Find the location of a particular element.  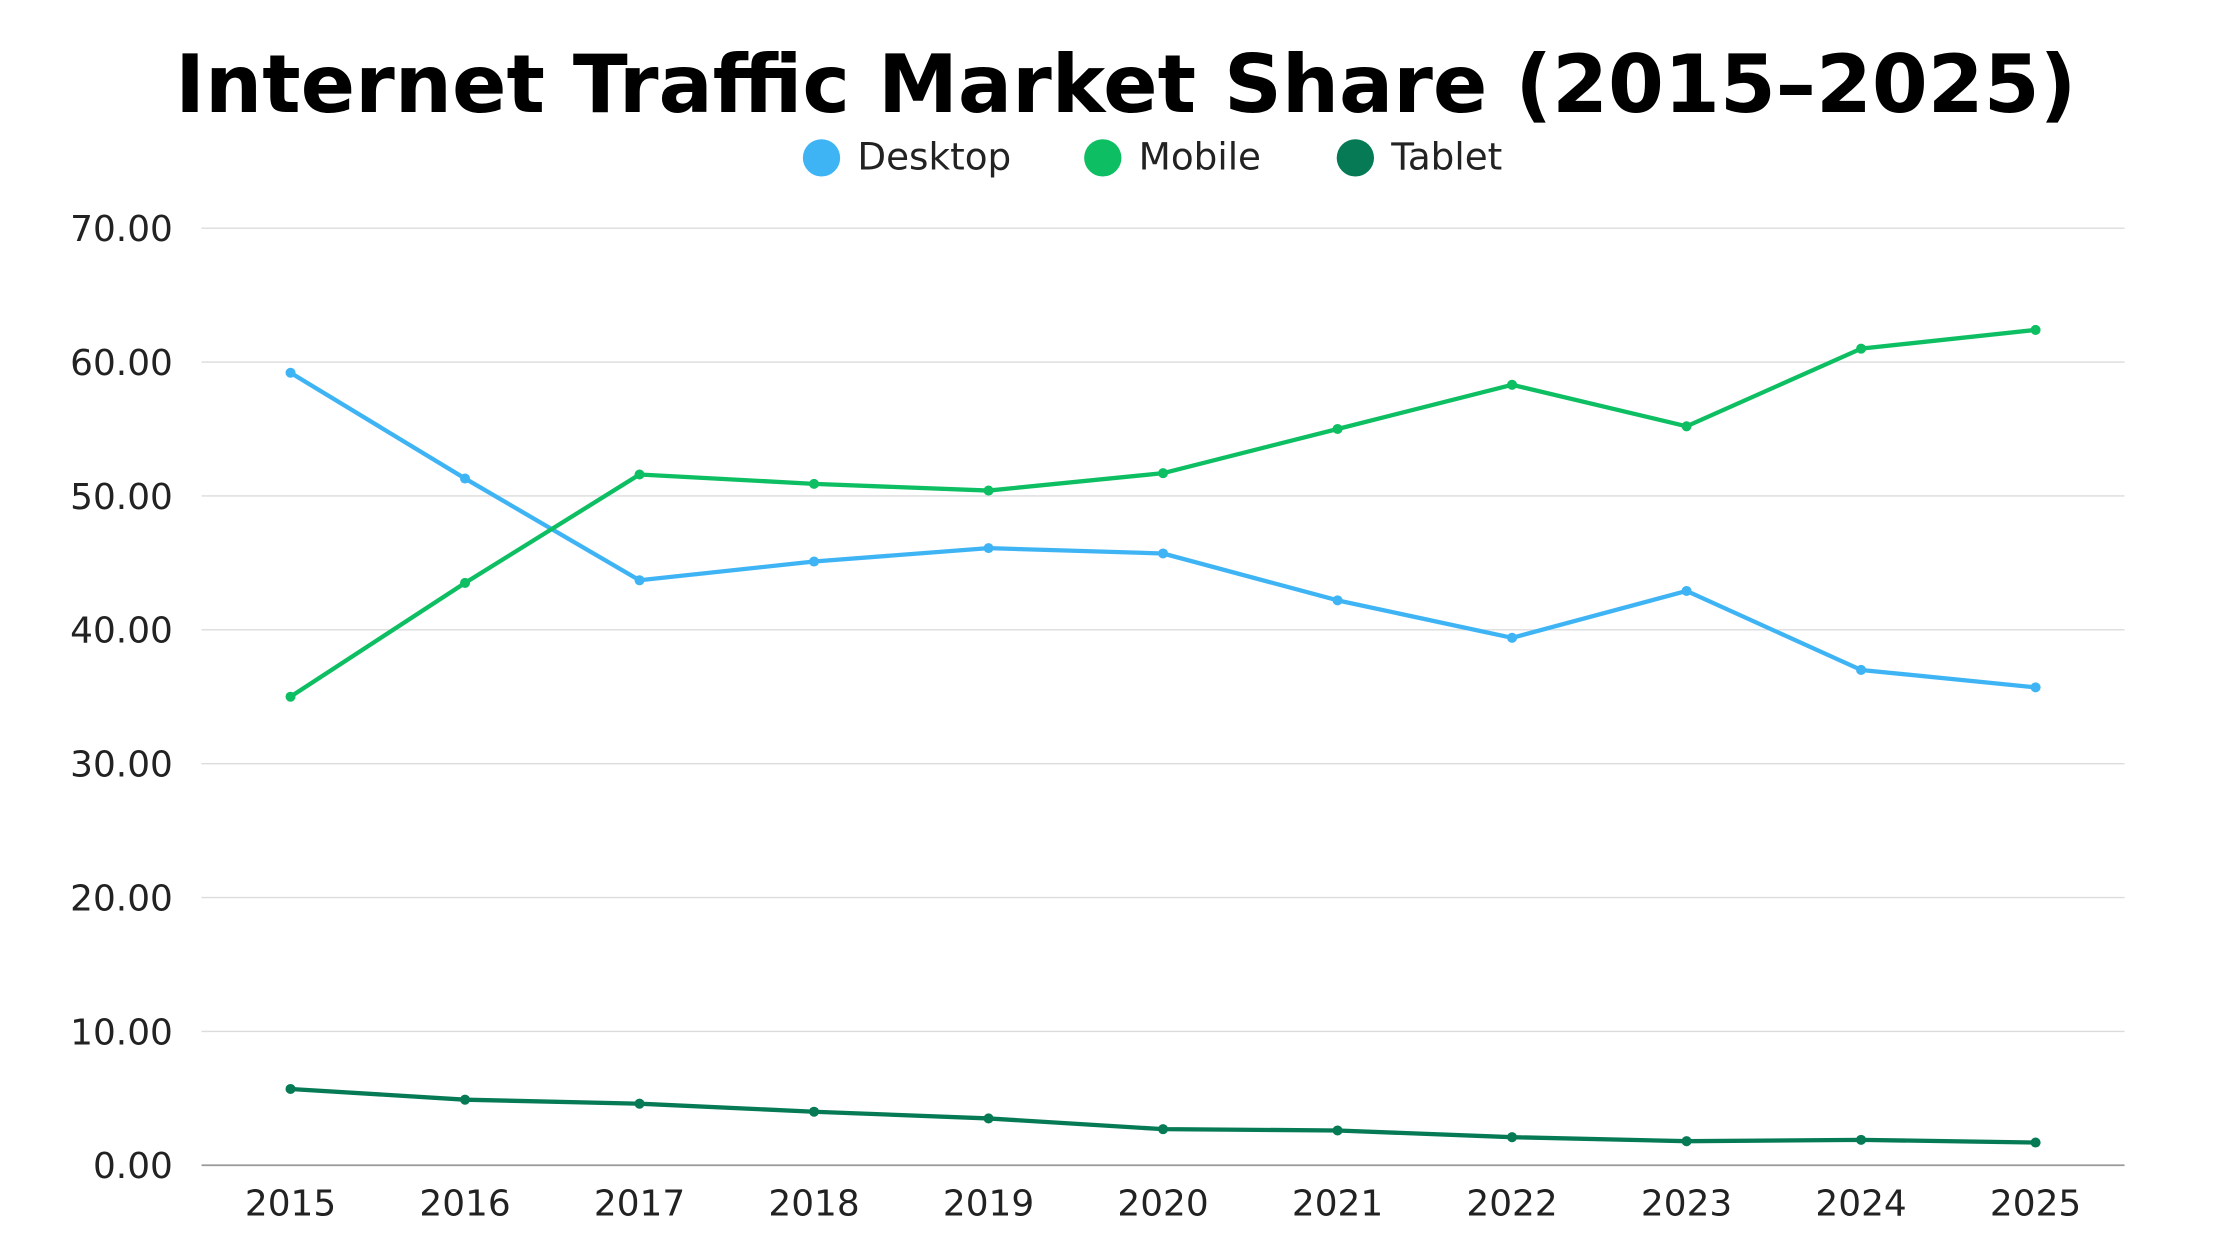

y-tick-label: 50.00 is located at coordinates (121, 497).